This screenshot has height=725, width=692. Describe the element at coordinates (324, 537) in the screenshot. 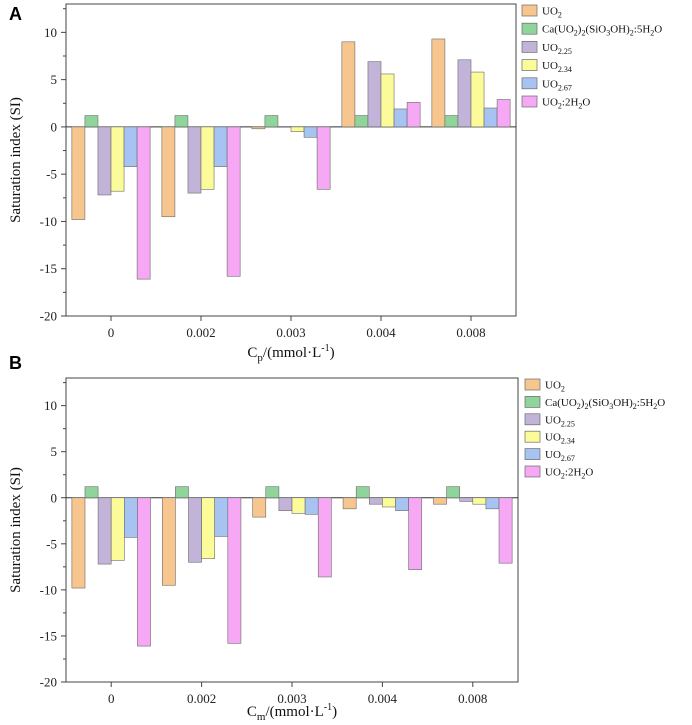

I see `bar-b-s6-c3` at that location.